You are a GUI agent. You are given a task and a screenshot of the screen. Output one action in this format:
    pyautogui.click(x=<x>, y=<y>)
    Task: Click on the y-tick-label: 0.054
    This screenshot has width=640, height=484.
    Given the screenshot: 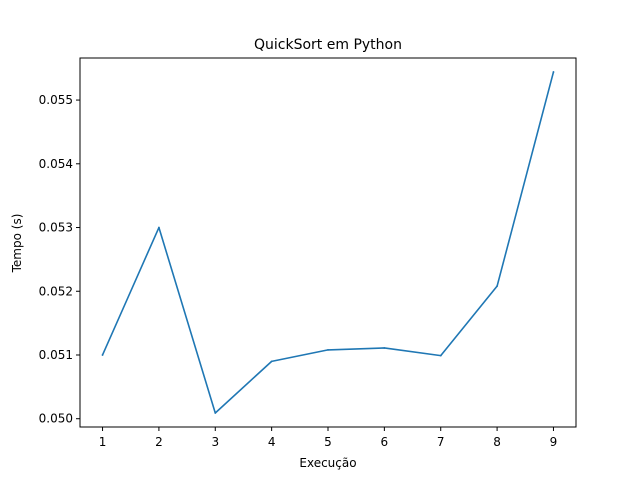 What is the action you would take?
    pyautogui.click(x=56, y=164)
    